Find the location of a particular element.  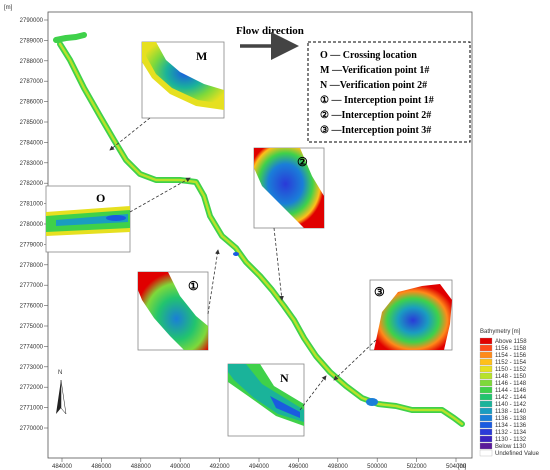

x-tick-label: 484000 is located at coordinates (62, 467).